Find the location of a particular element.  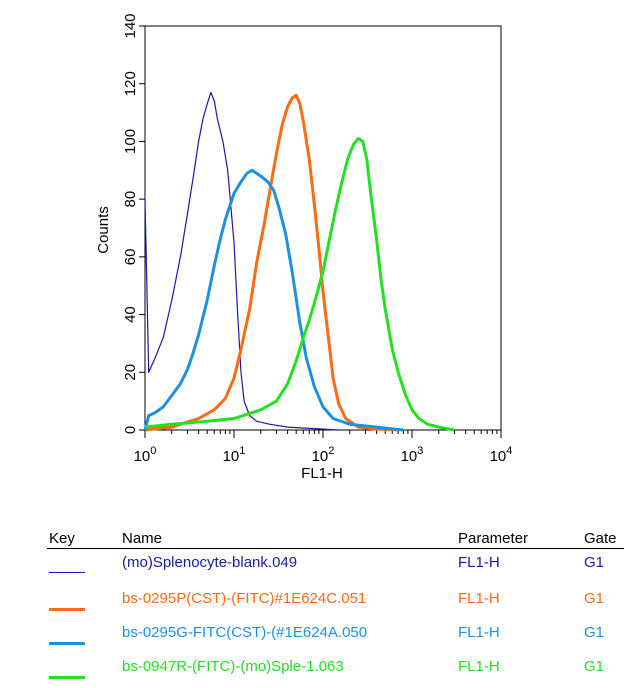

x-tick-label: 10¹ is located at coordinates (234, 455).